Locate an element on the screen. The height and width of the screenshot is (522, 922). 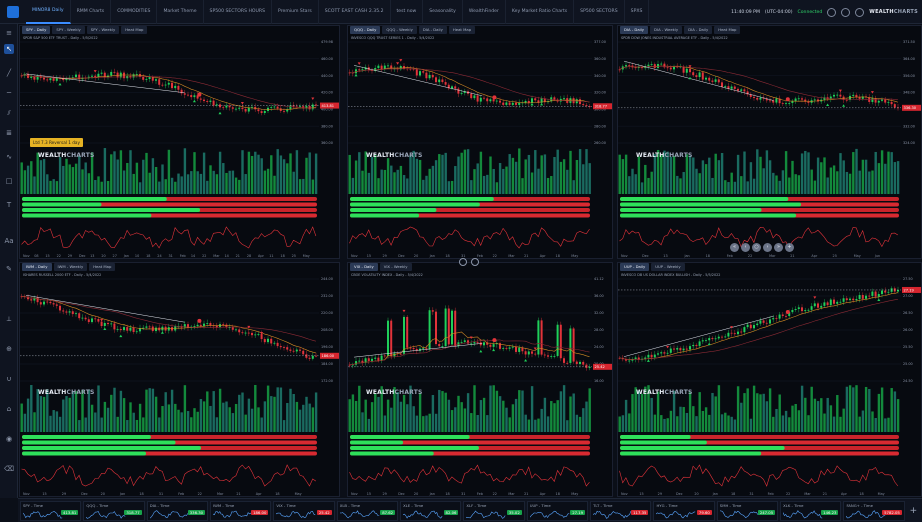
workspace-tab: COMMODITIES is located at coordinates (134, 12).